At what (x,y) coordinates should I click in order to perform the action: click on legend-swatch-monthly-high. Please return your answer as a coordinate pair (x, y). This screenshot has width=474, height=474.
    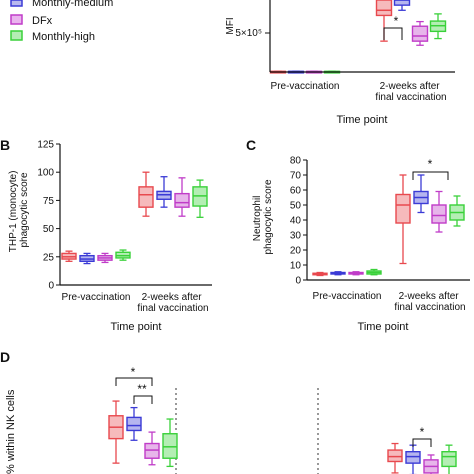
    Looking at the image, I should click on (16, 35).